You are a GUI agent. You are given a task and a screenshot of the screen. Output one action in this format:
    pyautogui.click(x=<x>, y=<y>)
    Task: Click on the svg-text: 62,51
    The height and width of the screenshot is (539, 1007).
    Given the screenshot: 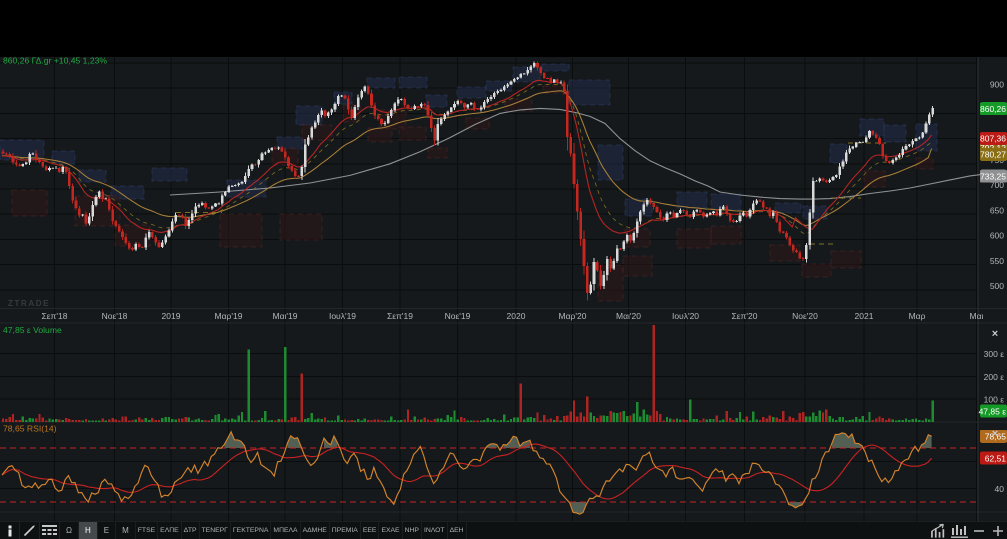 What is the action you would take?
    pyautogui.click(x=996, y=458)
    